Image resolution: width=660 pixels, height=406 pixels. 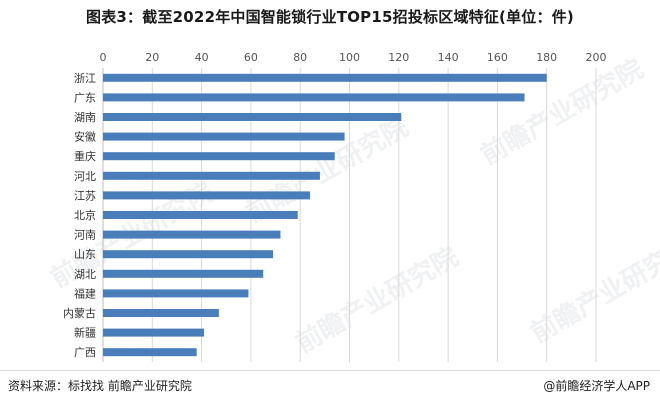 What do you see at coordinates (546, 57) in the screenshot?
I see `x-tick-label: 180` at bounding box center [546, 57].